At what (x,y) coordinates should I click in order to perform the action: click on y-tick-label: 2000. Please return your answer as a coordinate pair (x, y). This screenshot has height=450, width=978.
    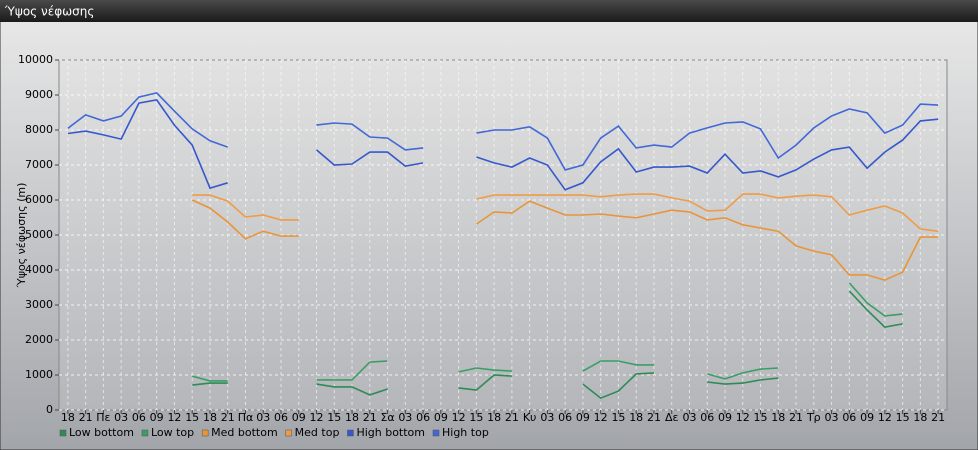
    Looking at the image, I should click on (39, 339).